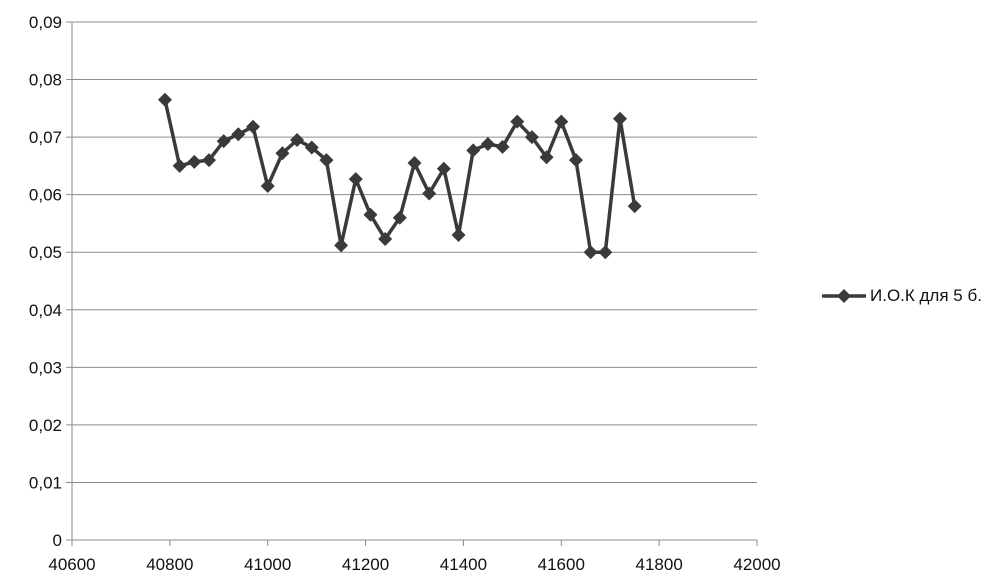  Describe the element at coordinates (399, 176) in the screenshot. I see `series-layer` at that location.